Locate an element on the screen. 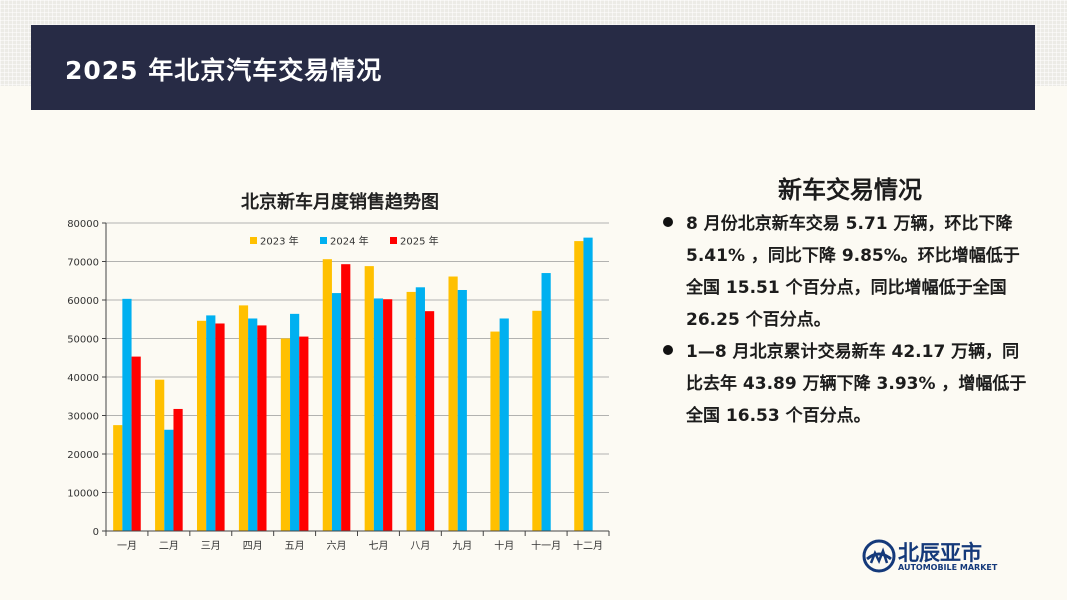 The width and height of the screenshot is (1067, 600). page-title: 2025 年北京汽车交易情况 is located at coordinates (224, 70).